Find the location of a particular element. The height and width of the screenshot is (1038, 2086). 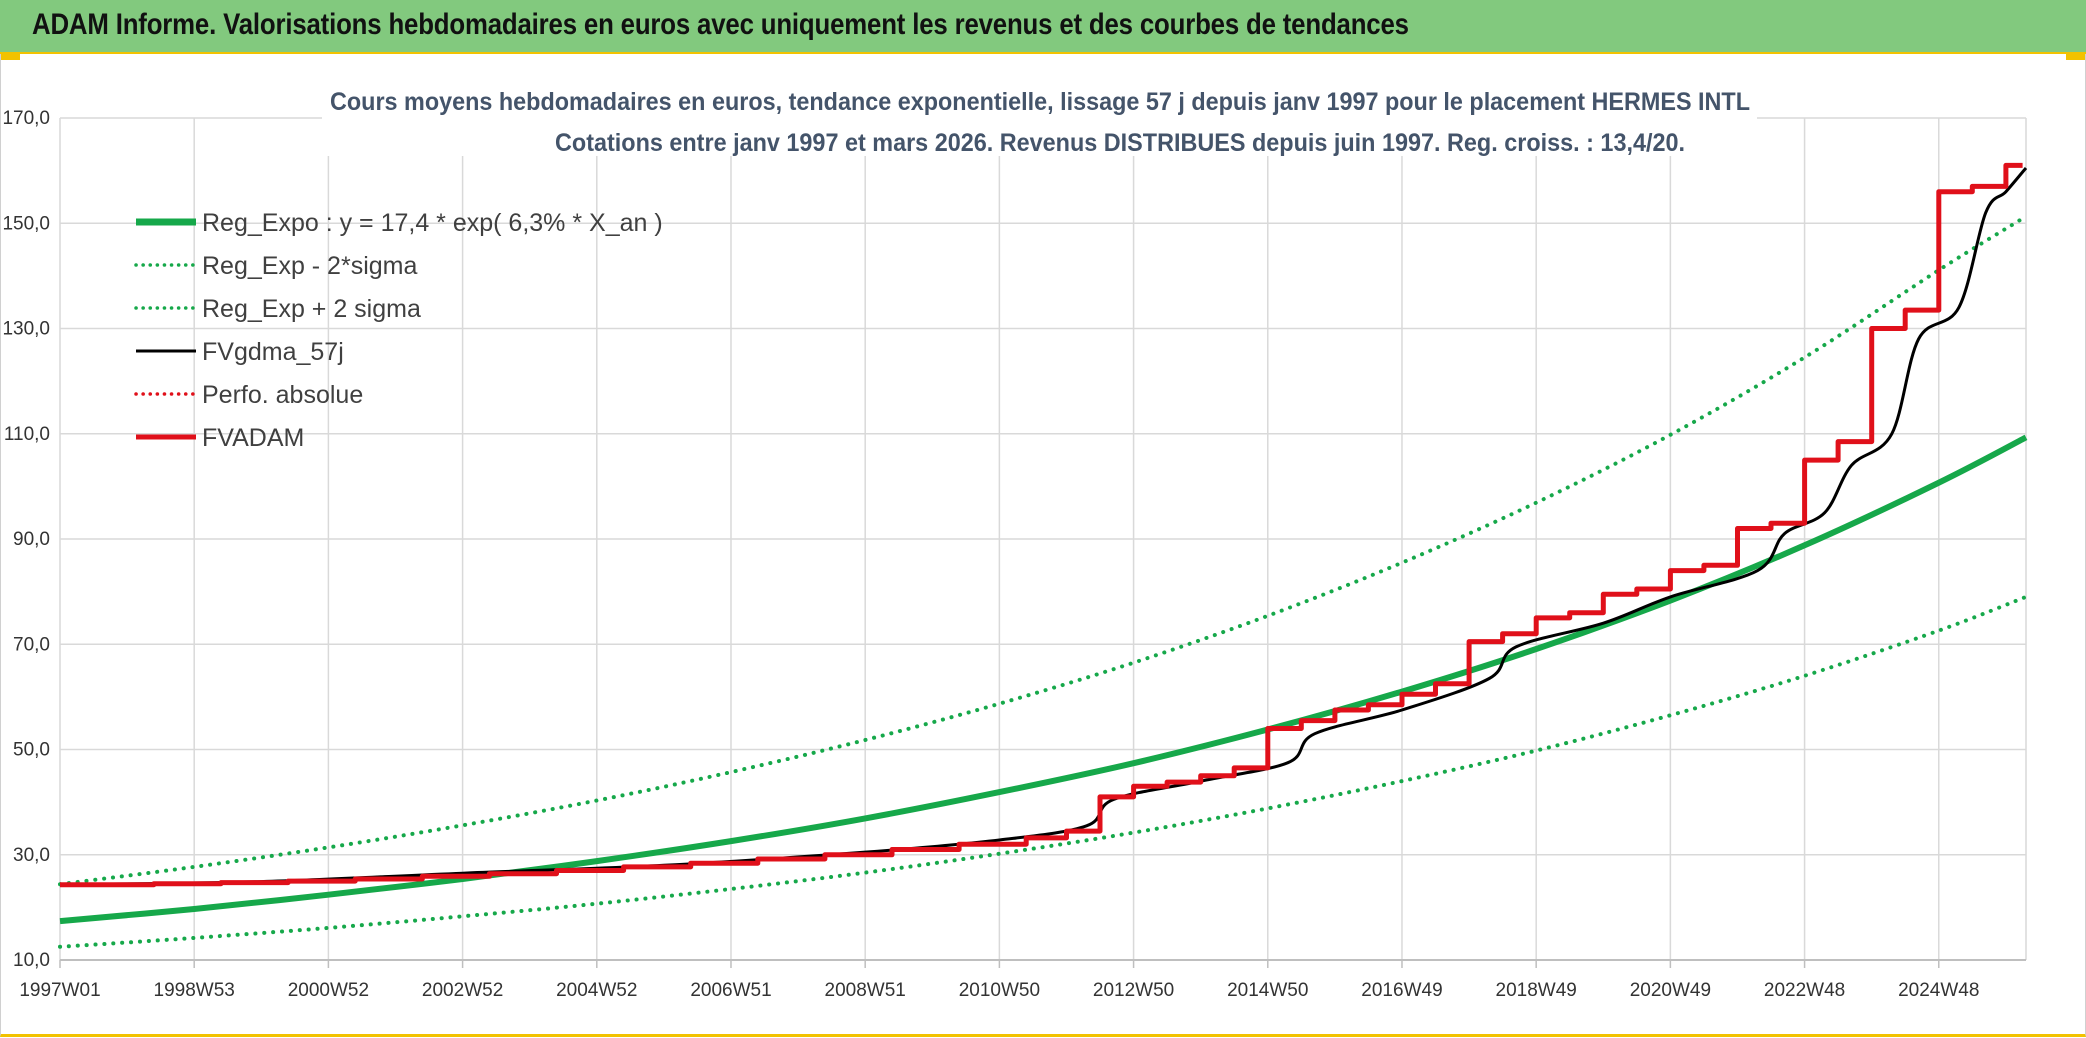

y-tick-label: 30,0 is located at coordinates (31, 855).